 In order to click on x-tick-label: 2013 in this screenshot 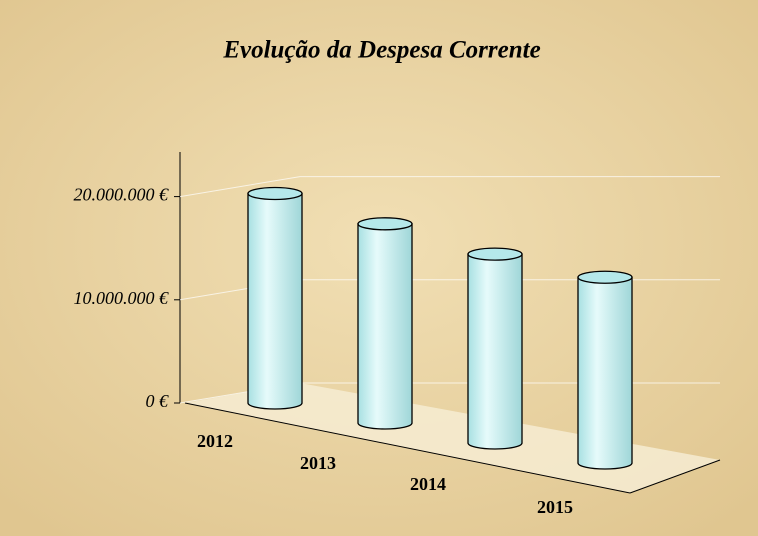, I will do `click(318, 463)`.